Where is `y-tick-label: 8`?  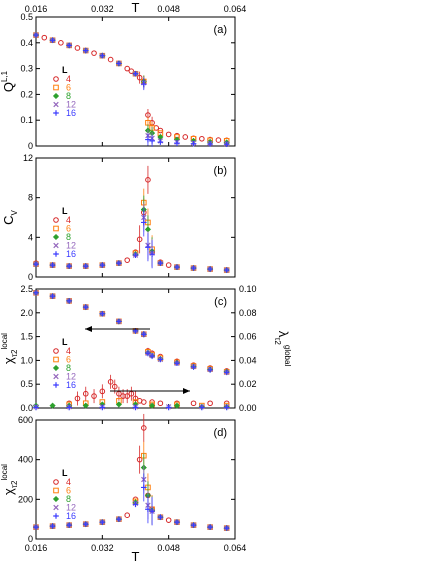
y-tick-label: 8 is located at coordinates (30, 198).